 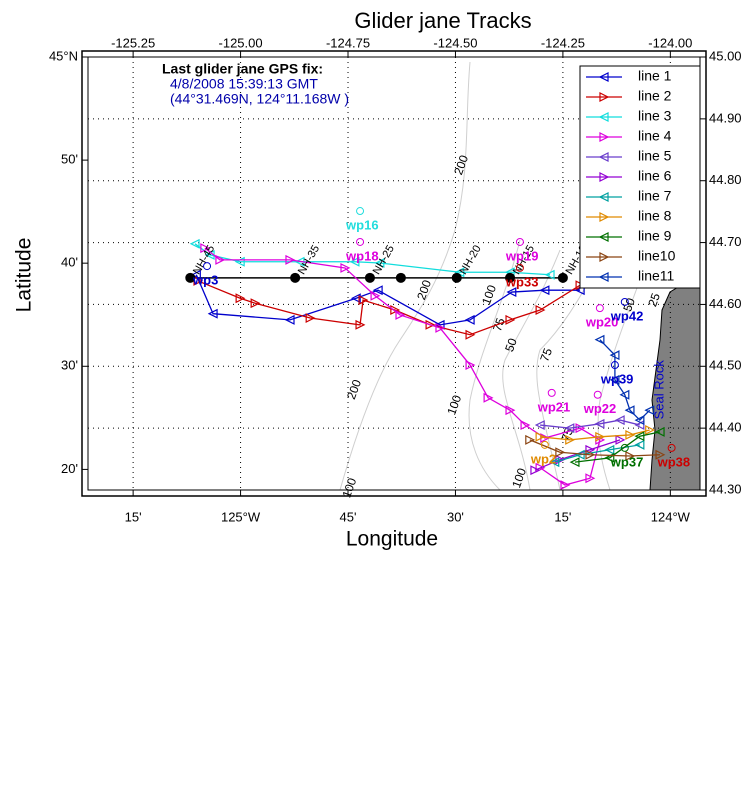 I want to click on contour-label: 200, so click(x=354, y=389).